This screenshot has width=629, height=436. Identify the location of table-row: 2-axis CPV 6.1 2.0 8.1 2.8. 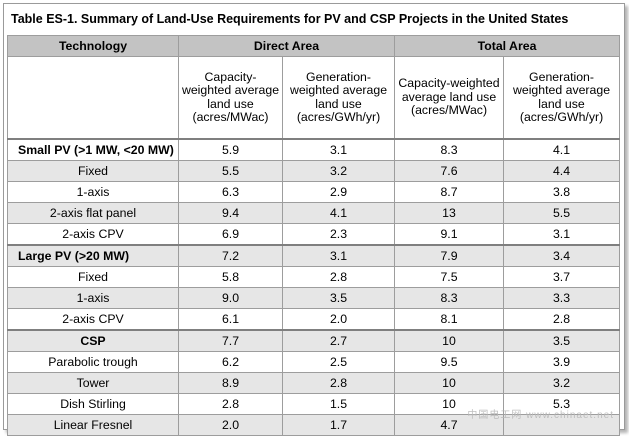
(314, 319).